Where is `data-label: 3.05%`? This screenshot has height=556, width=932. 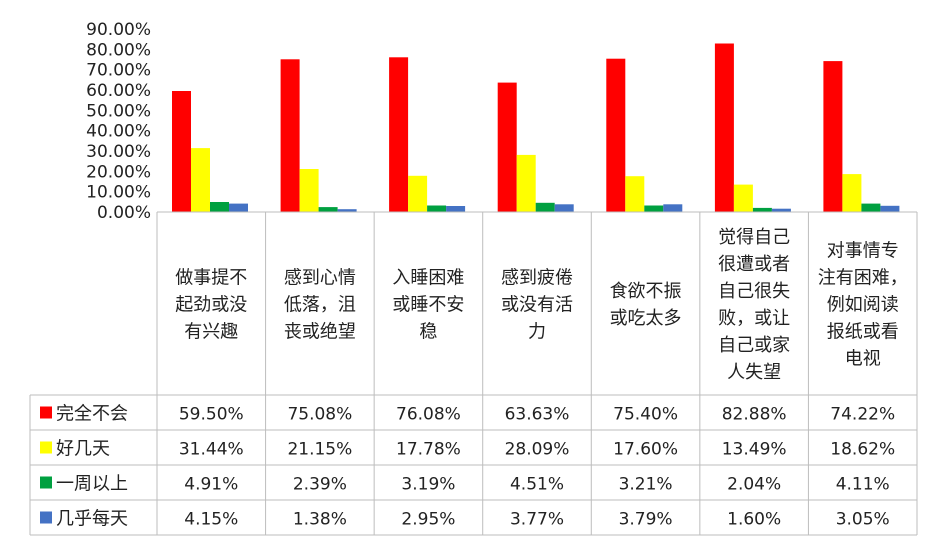 data-label: 3.05% is located at coordinates (863, 520).